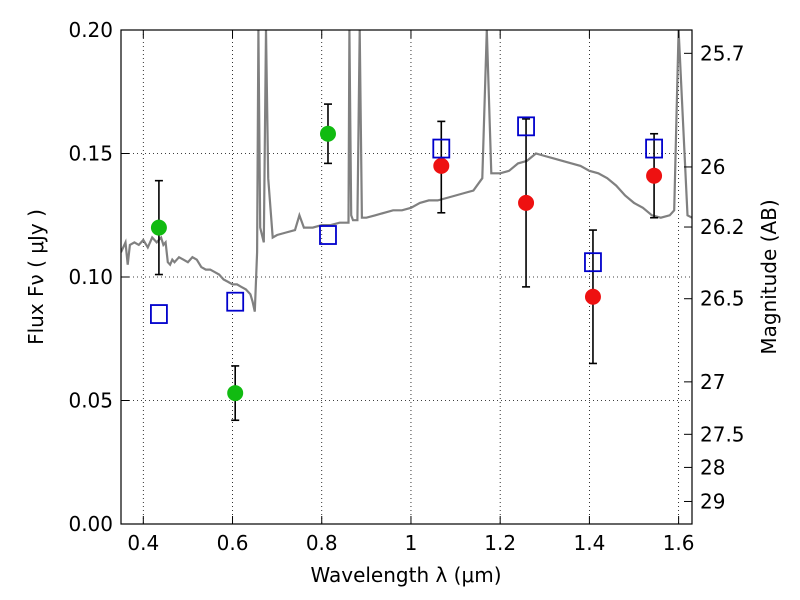 This screenshot has height=600, width=800. Describe the element at coordinates (233, 543) in the screenshot. I see `x-tick-label: 0.6` at that location.